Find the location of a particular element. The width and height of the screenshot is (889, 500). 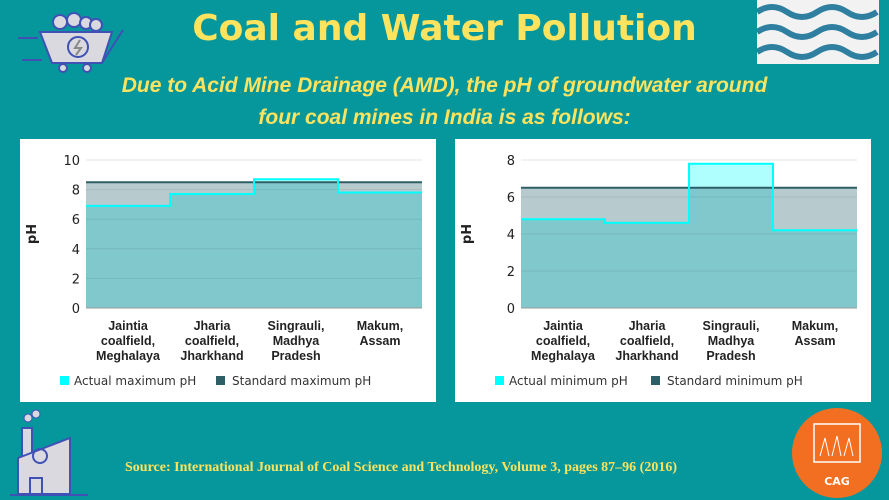

factory-icon is located at coordinates (49, 452).